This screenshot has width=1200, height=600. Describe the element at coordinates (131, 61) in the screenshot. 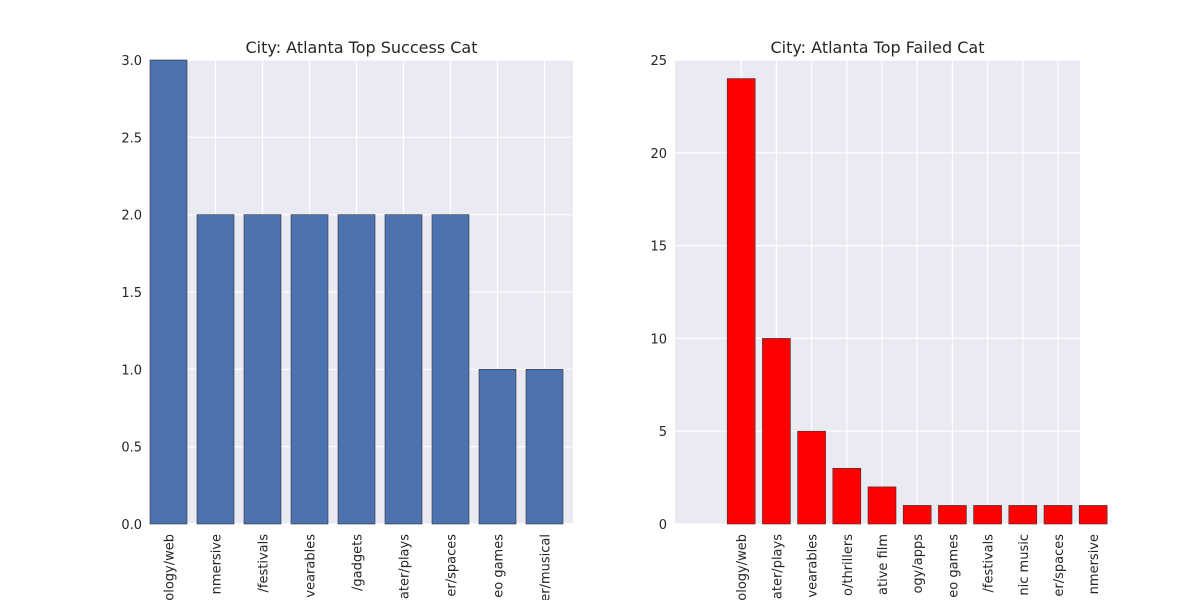

I see `y-tick-label: 3.0` at that location.